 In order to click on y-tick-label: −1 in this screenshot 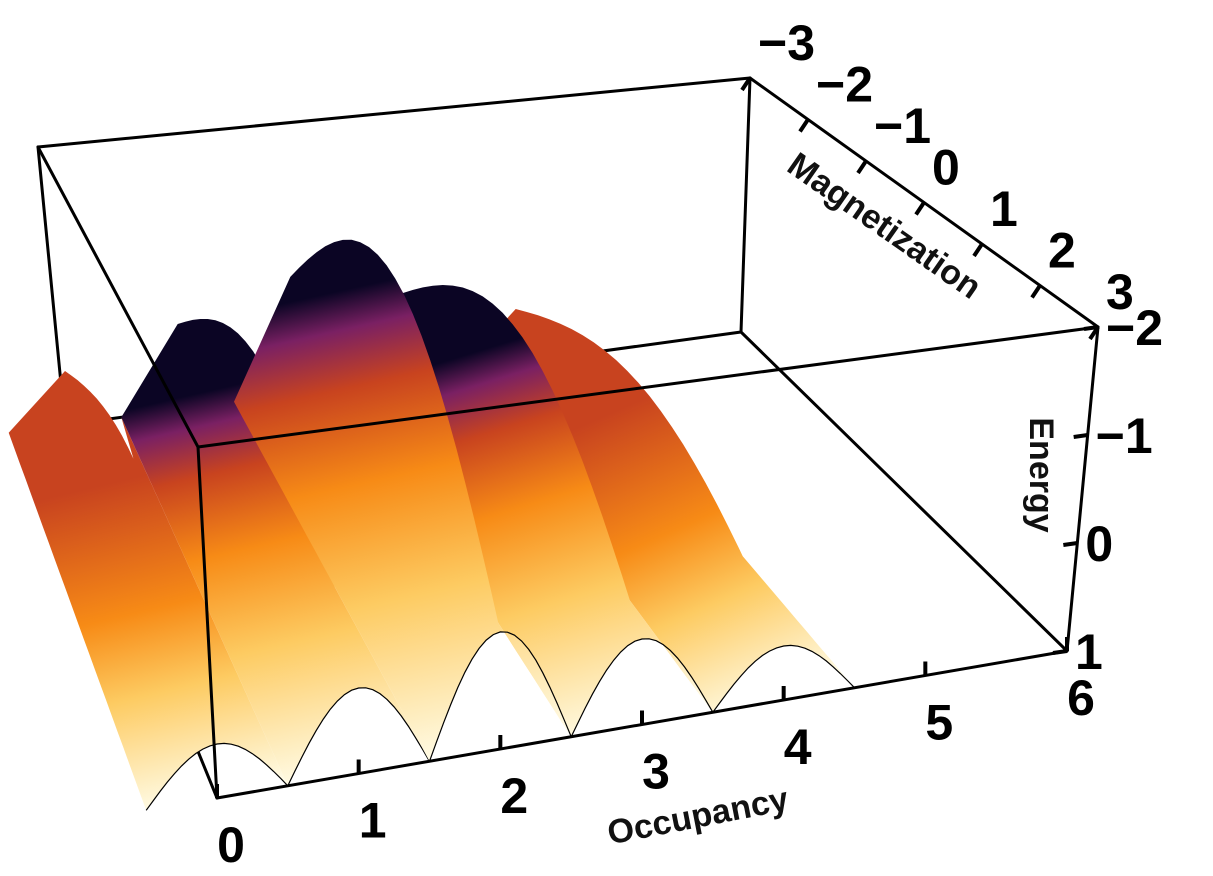, I will do `click(902, 126)`.